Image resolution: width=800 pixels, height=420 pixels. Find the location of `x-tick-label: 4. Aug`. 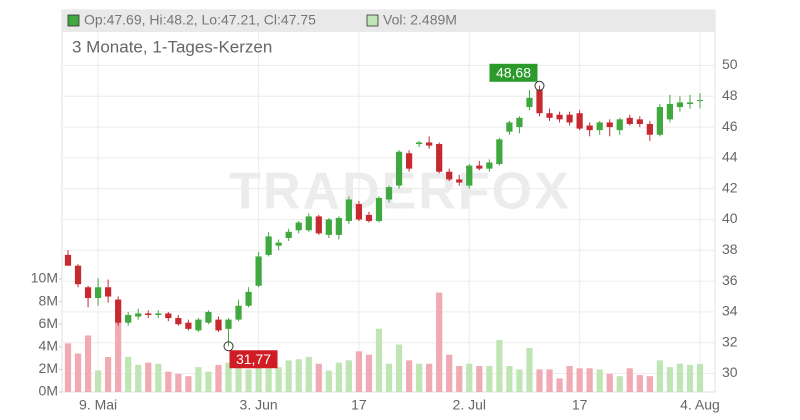

x-tick-label: 4. Aug is located at coordinates (700, 405).